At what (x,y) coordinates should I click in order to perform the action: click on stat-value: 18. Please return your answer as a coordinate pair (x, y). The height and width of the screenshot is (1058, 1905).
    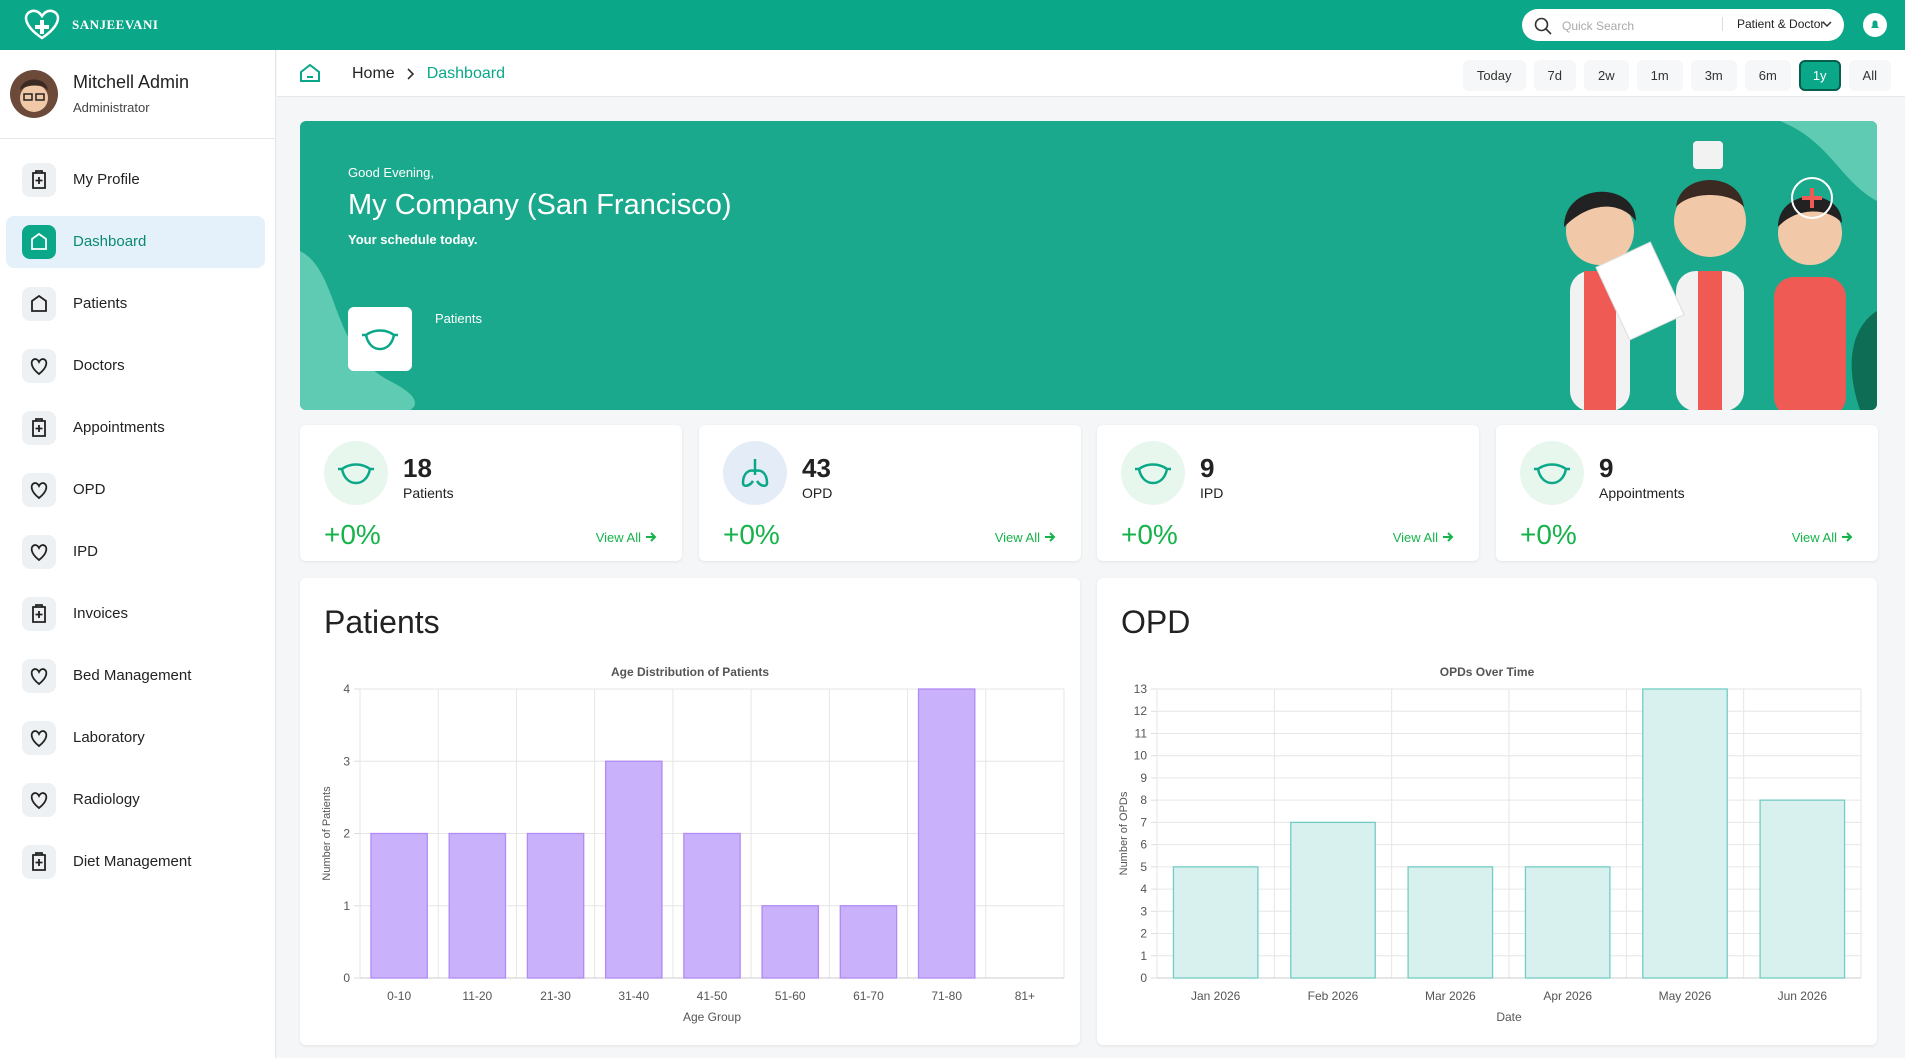
    Looking at the image, I should click on (417, 468).